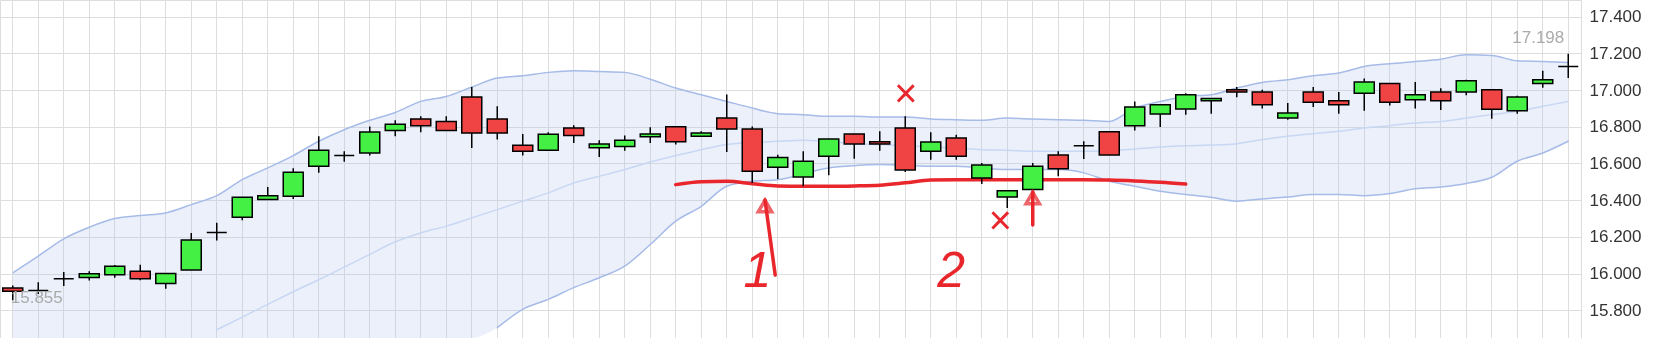  I want to click on y-tick-label: 16.800, so click(1615, 127).